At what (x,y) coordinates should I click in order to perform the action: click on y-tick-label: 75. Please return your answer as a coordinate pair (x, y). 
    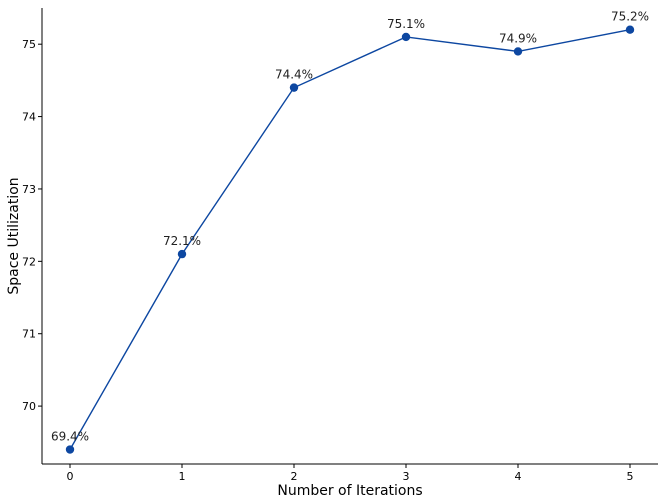
    Looking at the image, I should click on (29, 44).